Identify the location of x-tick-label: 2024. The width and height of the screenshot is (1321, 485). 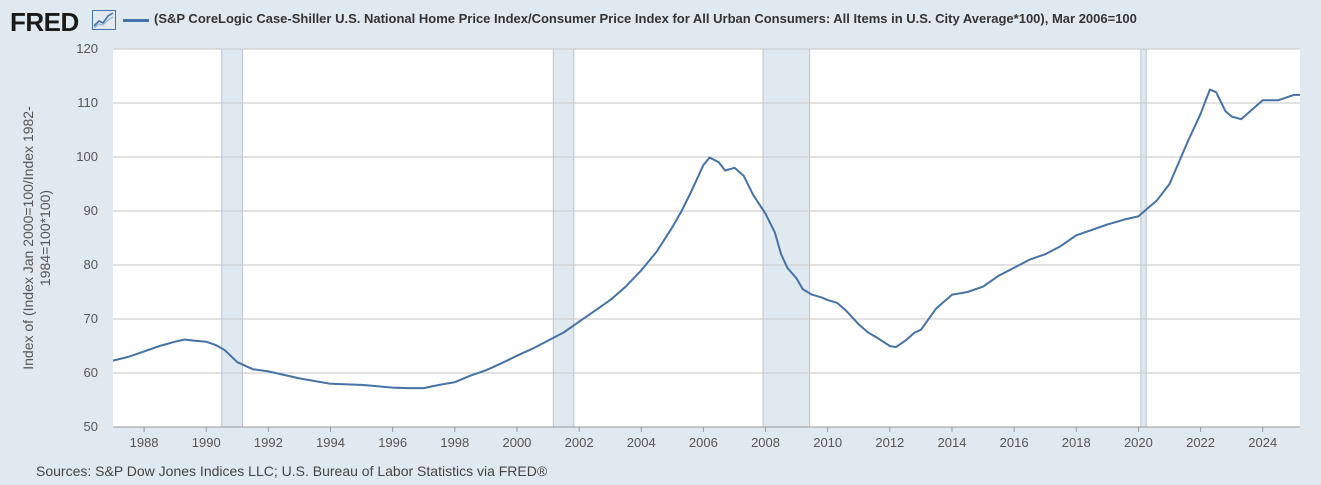
(1262, 442).